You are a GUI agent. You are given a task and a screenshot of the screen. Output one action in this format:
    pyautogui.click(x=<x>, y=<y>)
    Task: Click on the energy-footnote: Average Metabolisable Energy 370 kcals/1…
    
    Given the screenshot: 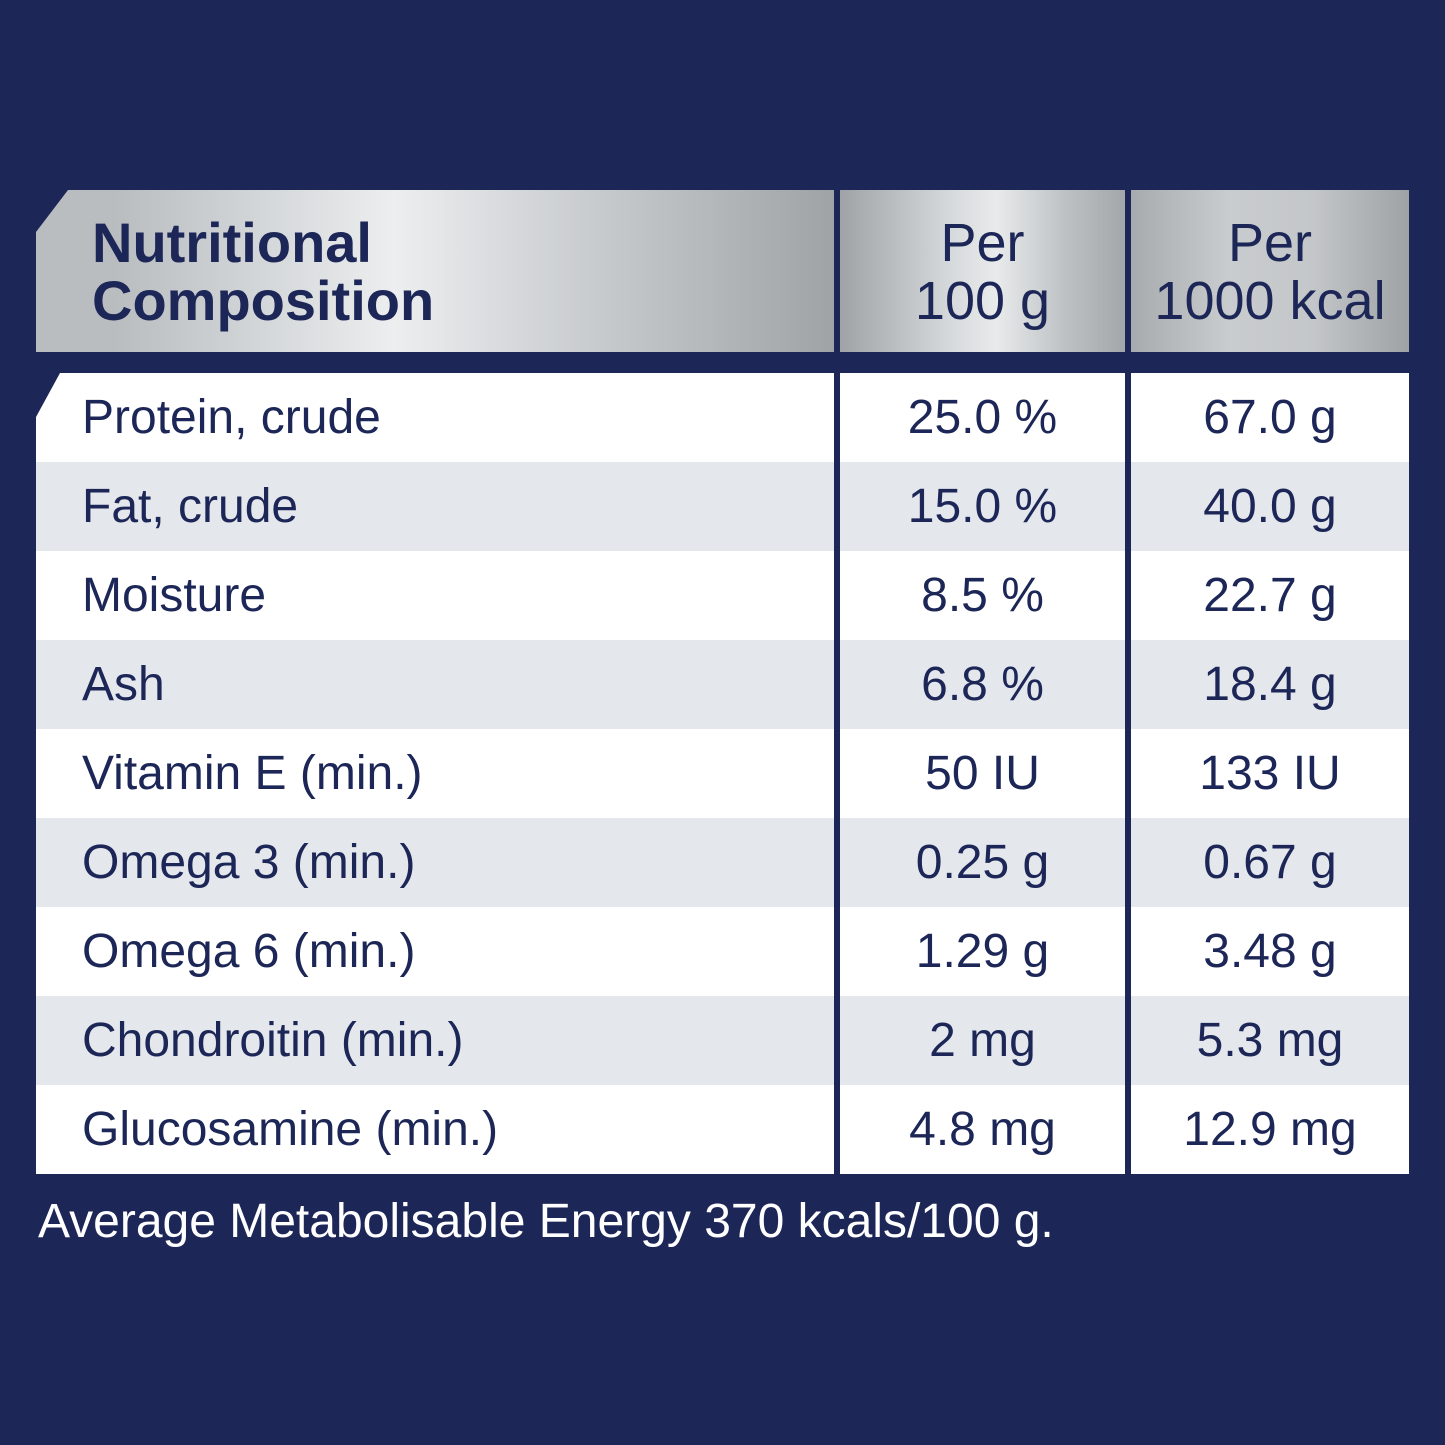 What is the action you would take?
    pyautogui.click(x=546, y=1221)
    